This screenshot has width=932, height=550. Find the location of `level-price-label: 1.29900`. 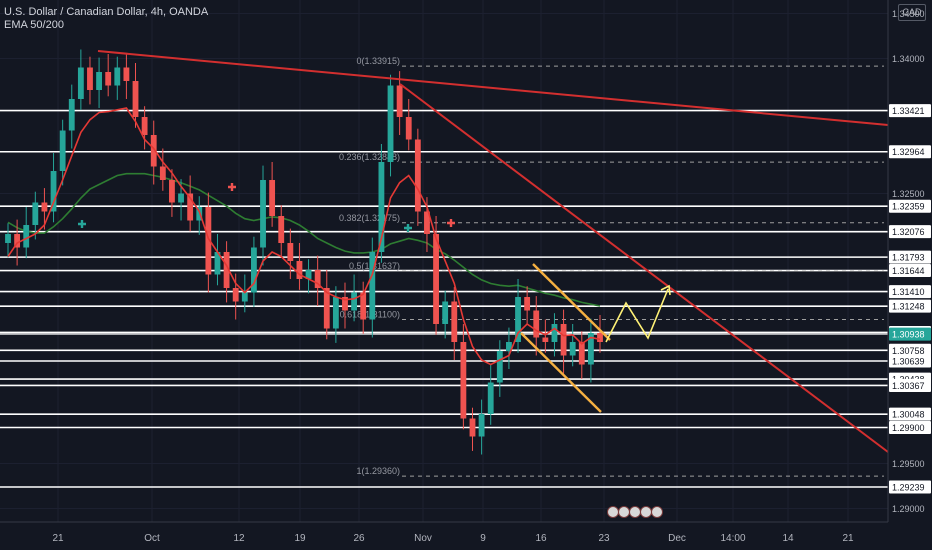

level-price-label: 1.29900 is located at coordinates (908, 428).